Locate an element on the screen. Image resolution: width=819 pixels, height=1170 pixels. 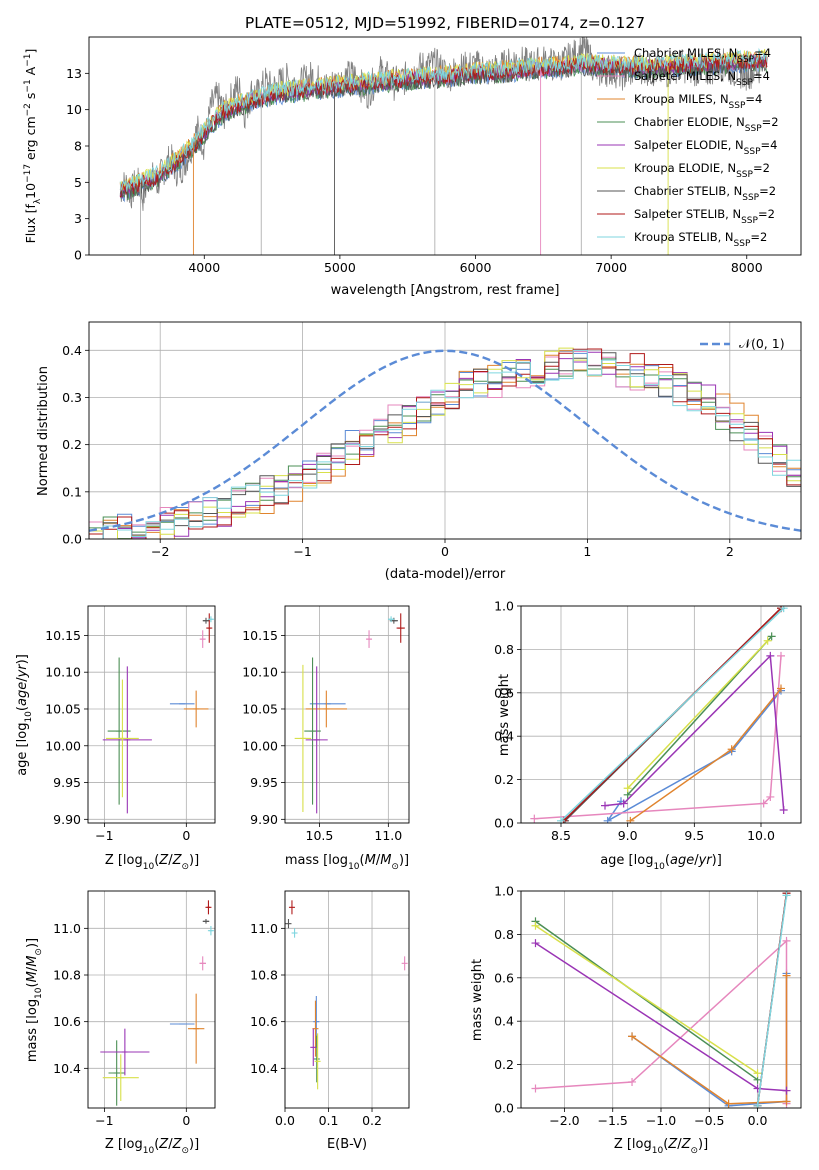
mass-weight-vs-age-ytick-label: 0.4 is located at coordinates (504, 736).